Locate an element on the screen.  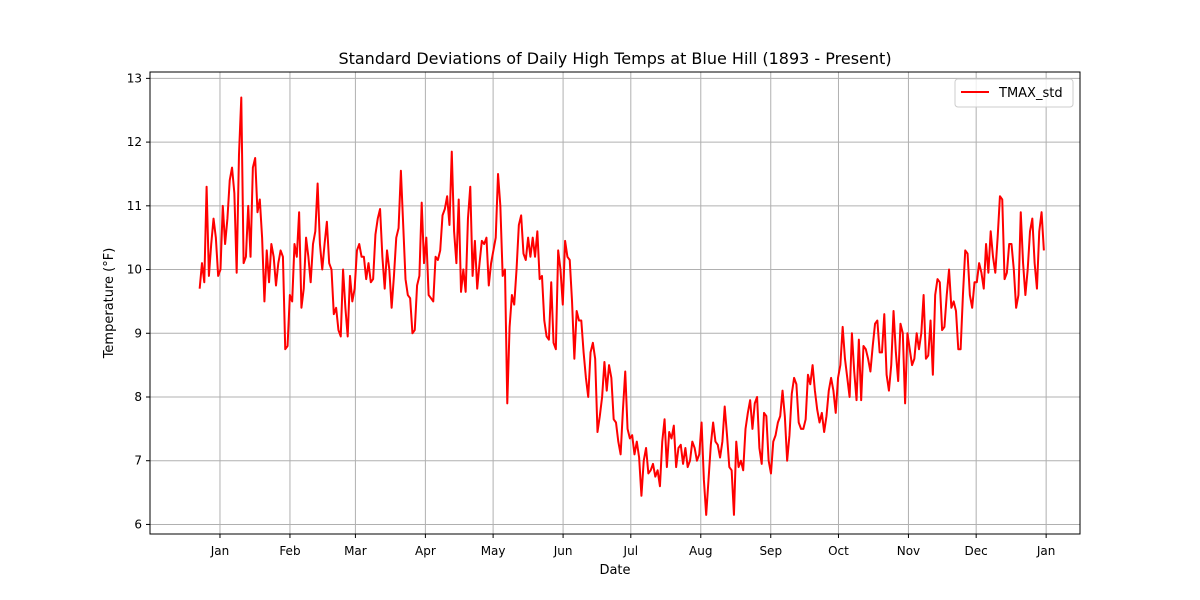
x-tick-label: Apr is located at coordinates (425, 551).